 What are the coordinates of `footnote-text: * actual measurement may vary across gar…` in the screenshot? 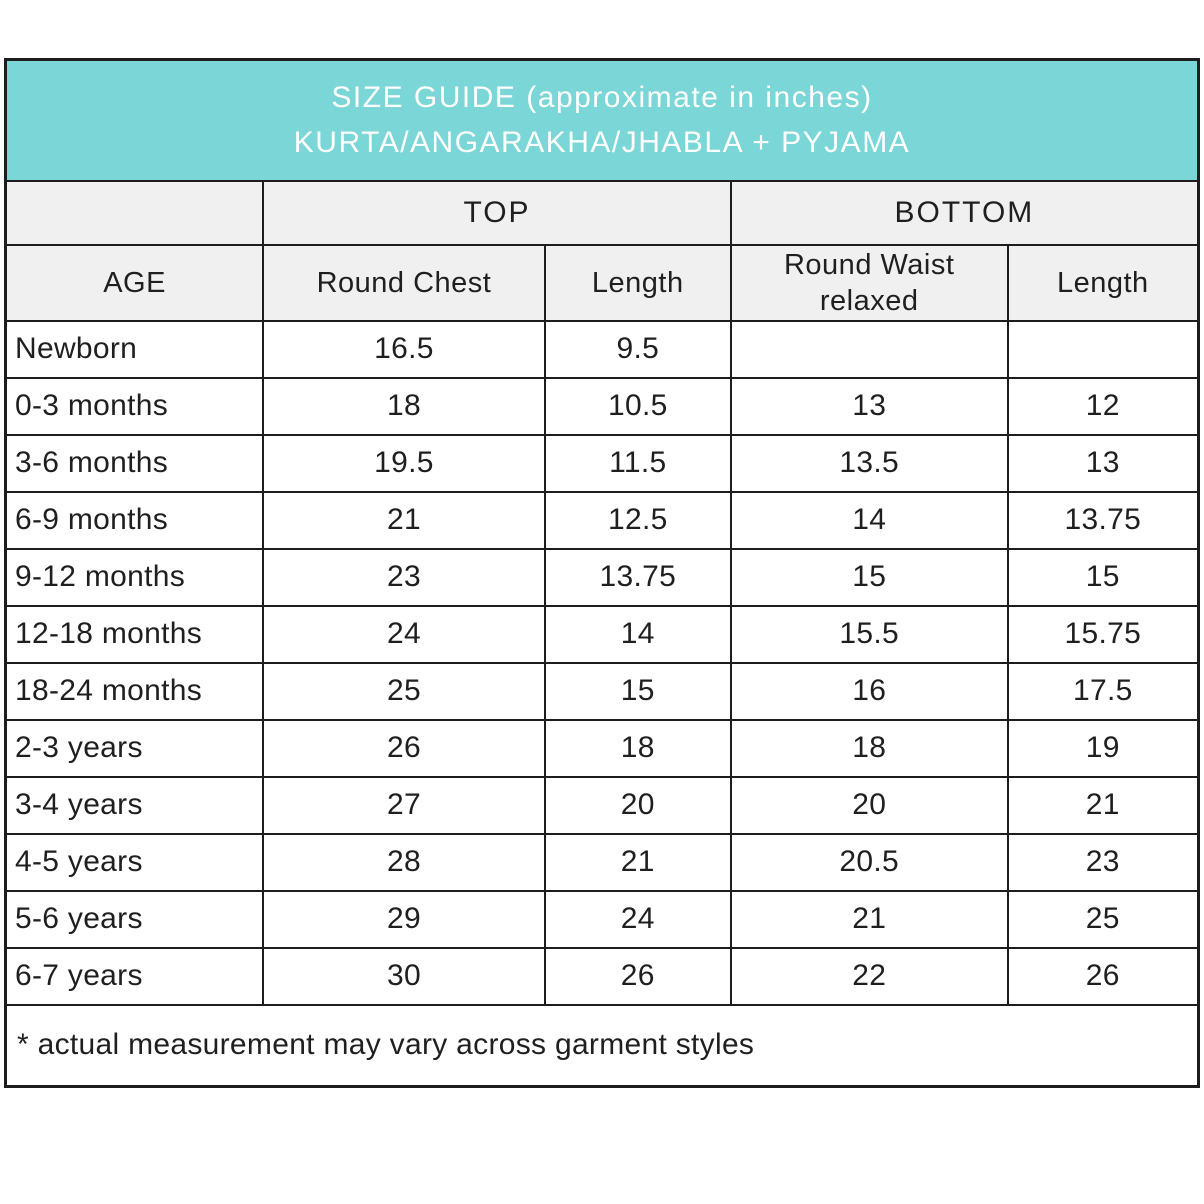 It's located at (602, 1045).